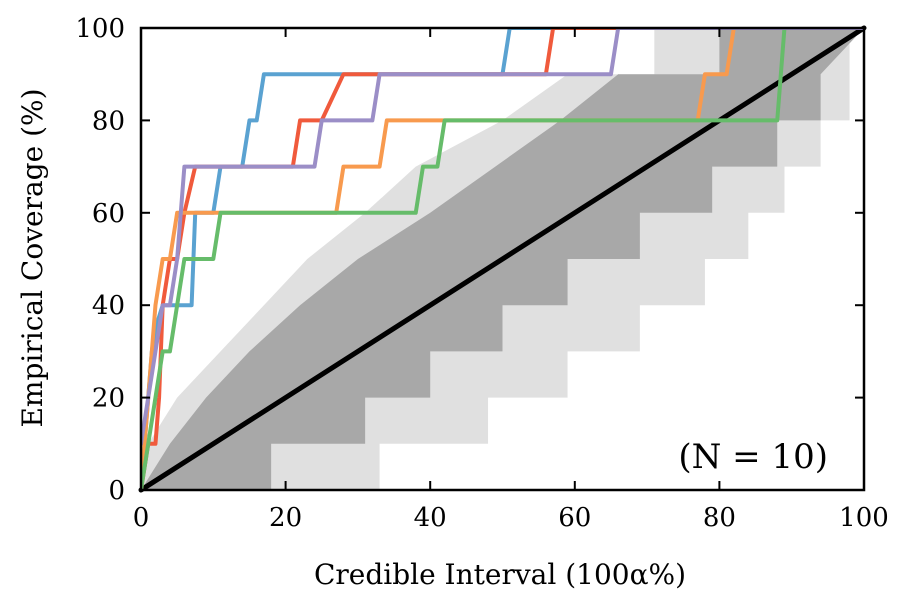  Describe the element at coordinates (719, 518) in the screenshot. I see `x-tick-label: 80` at that location.